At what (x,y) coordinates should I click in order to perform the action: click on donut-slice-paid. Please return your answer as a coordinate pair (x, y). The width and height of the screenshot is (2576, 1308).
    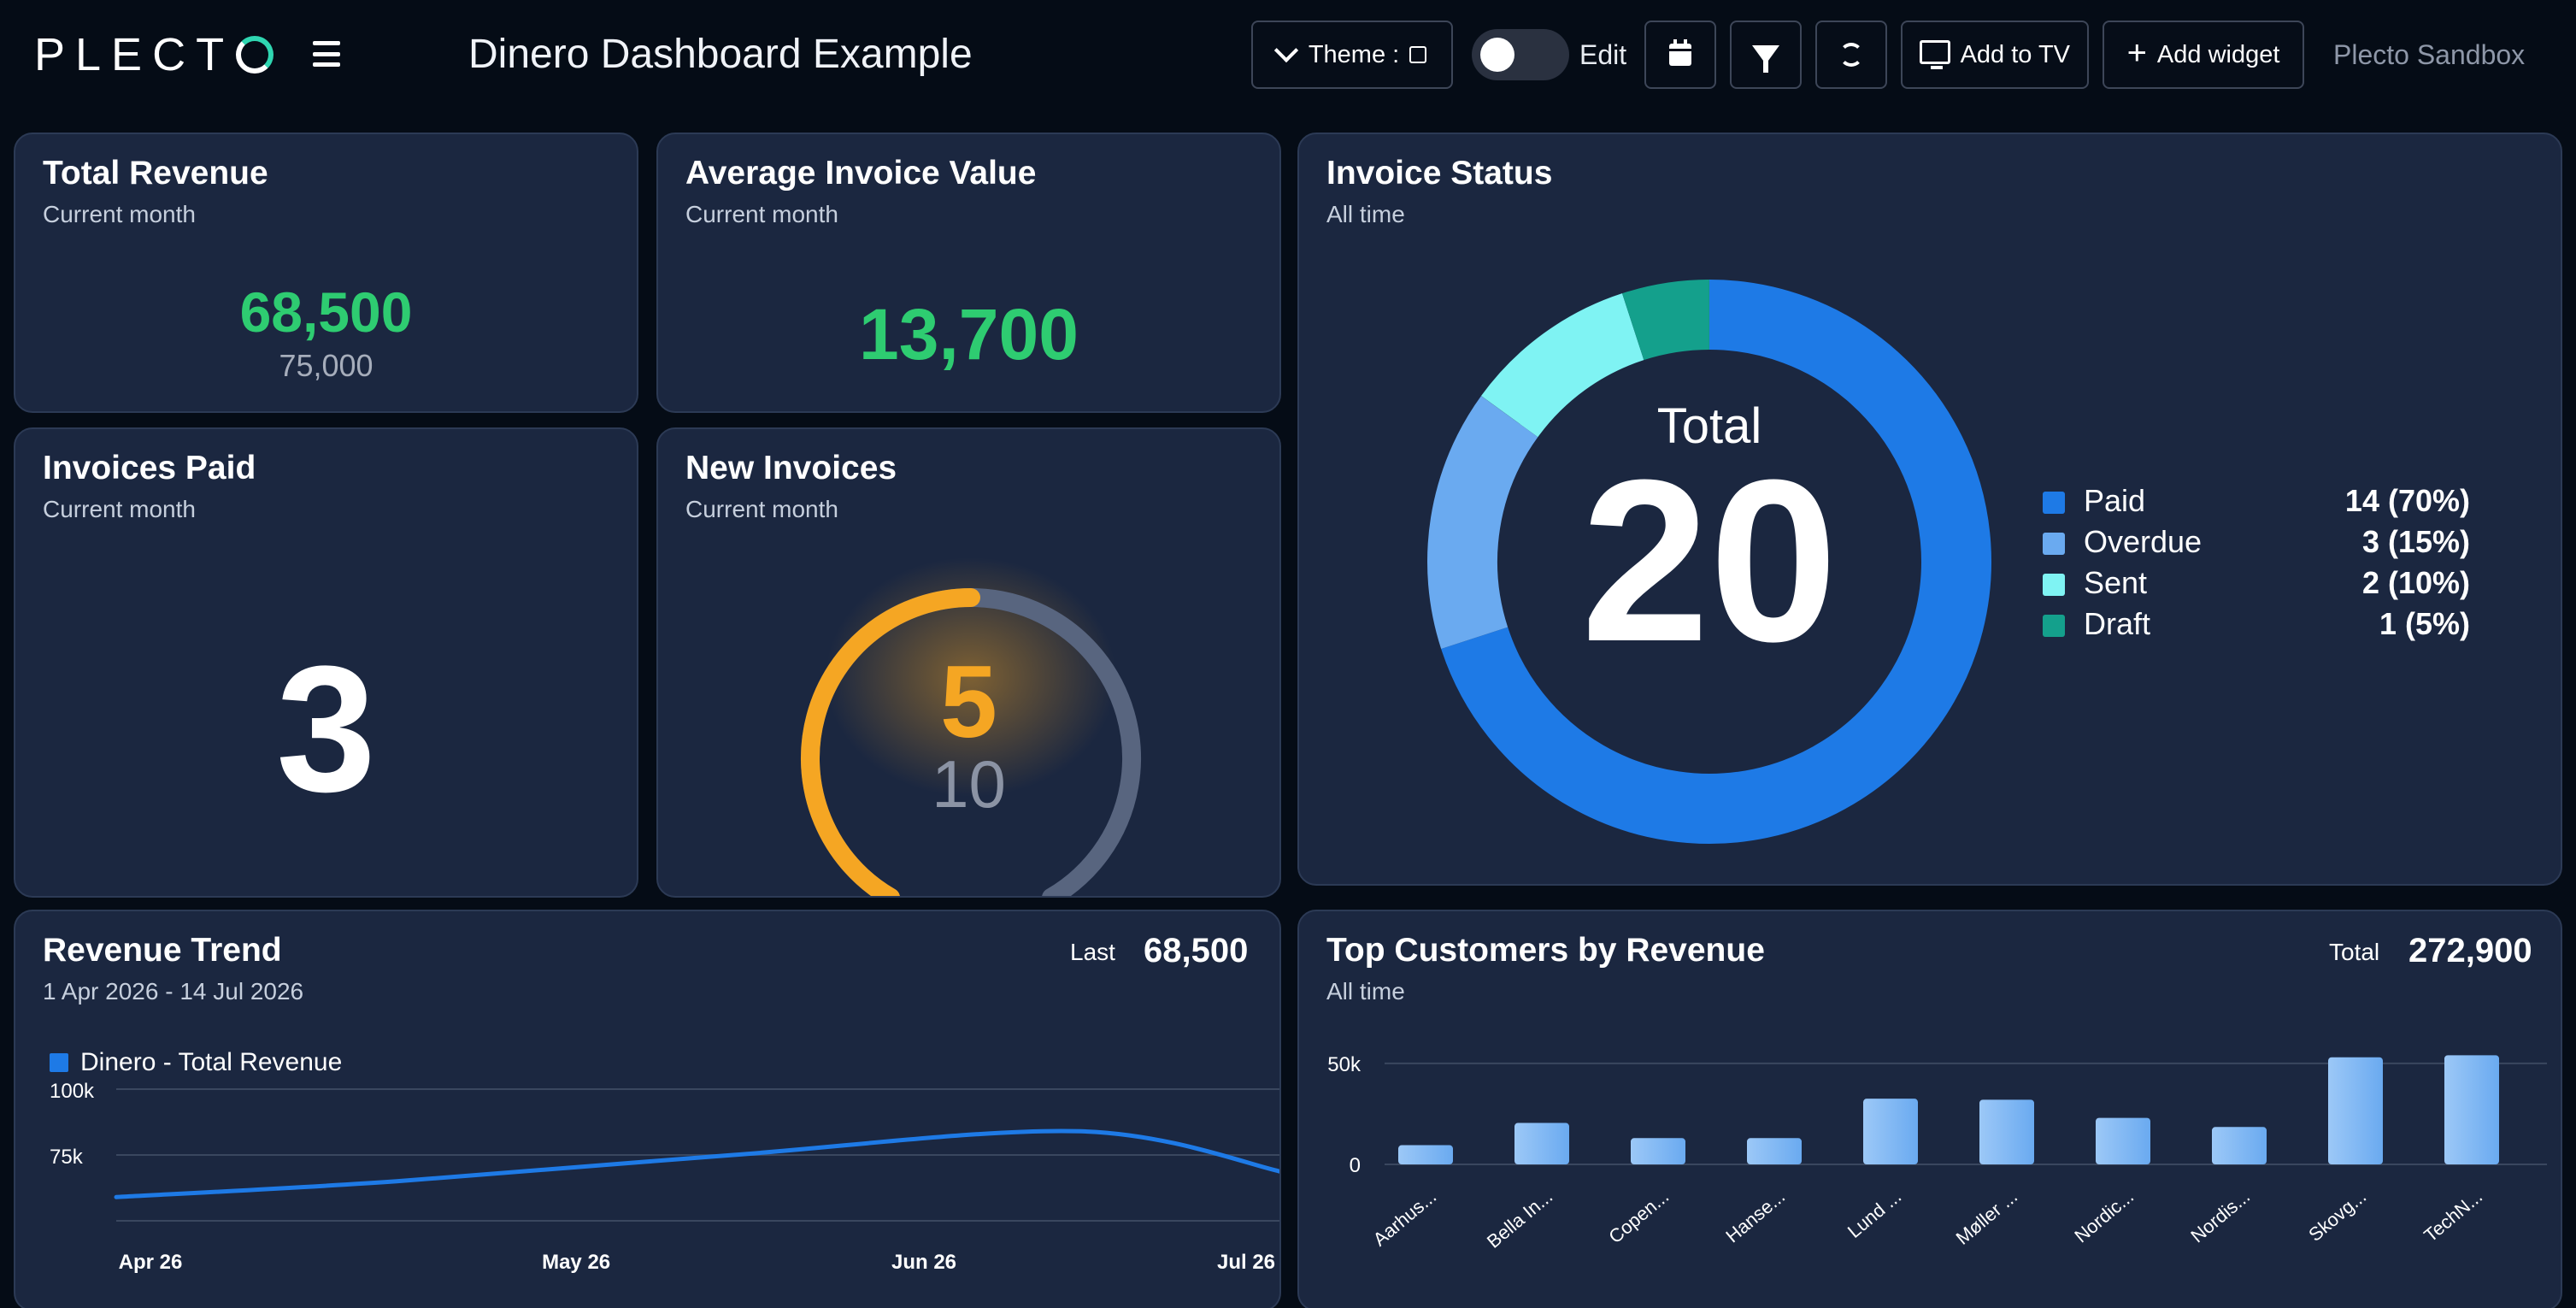
    Looking at the image, I should click on (1716, 562).